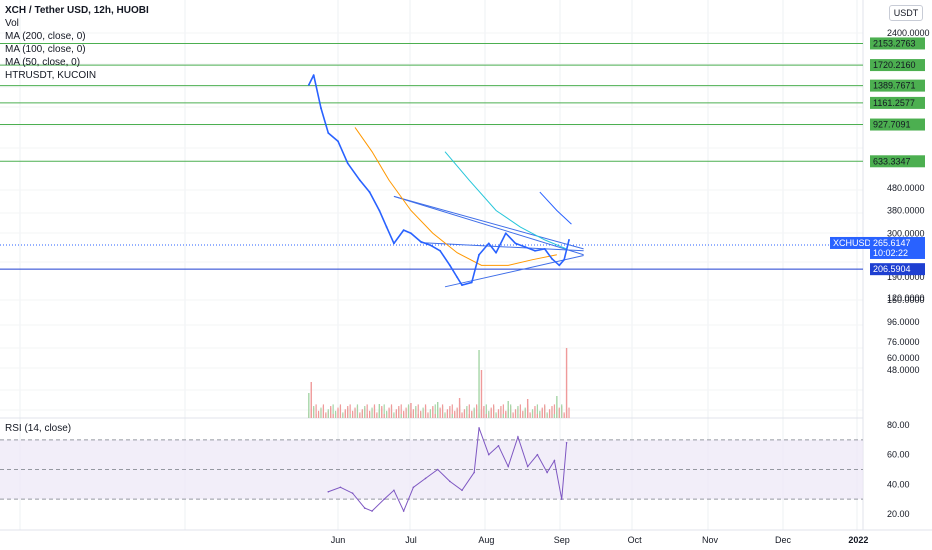 This screenshot has width=932, height=550. I want to click on legend-ma-200: MA (200, close, 0), so click(45, 36).